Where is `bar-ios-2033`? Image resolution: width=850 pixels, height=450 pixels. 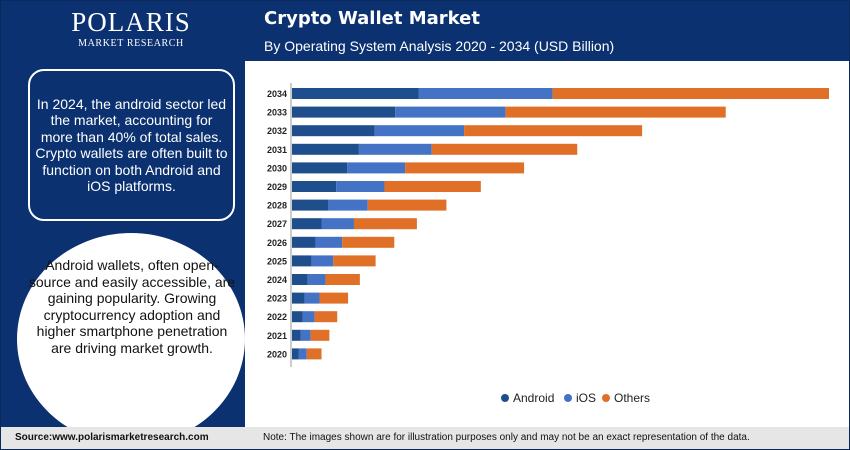 bar-ios-2033 is located at coordinates (450, 112).